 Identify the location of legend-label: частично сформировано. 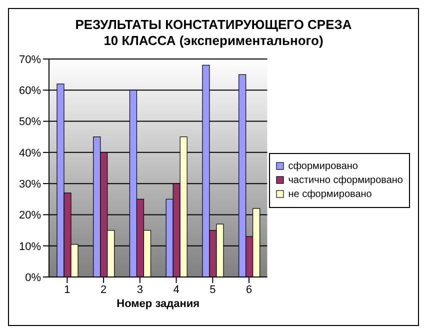
(345, 180).